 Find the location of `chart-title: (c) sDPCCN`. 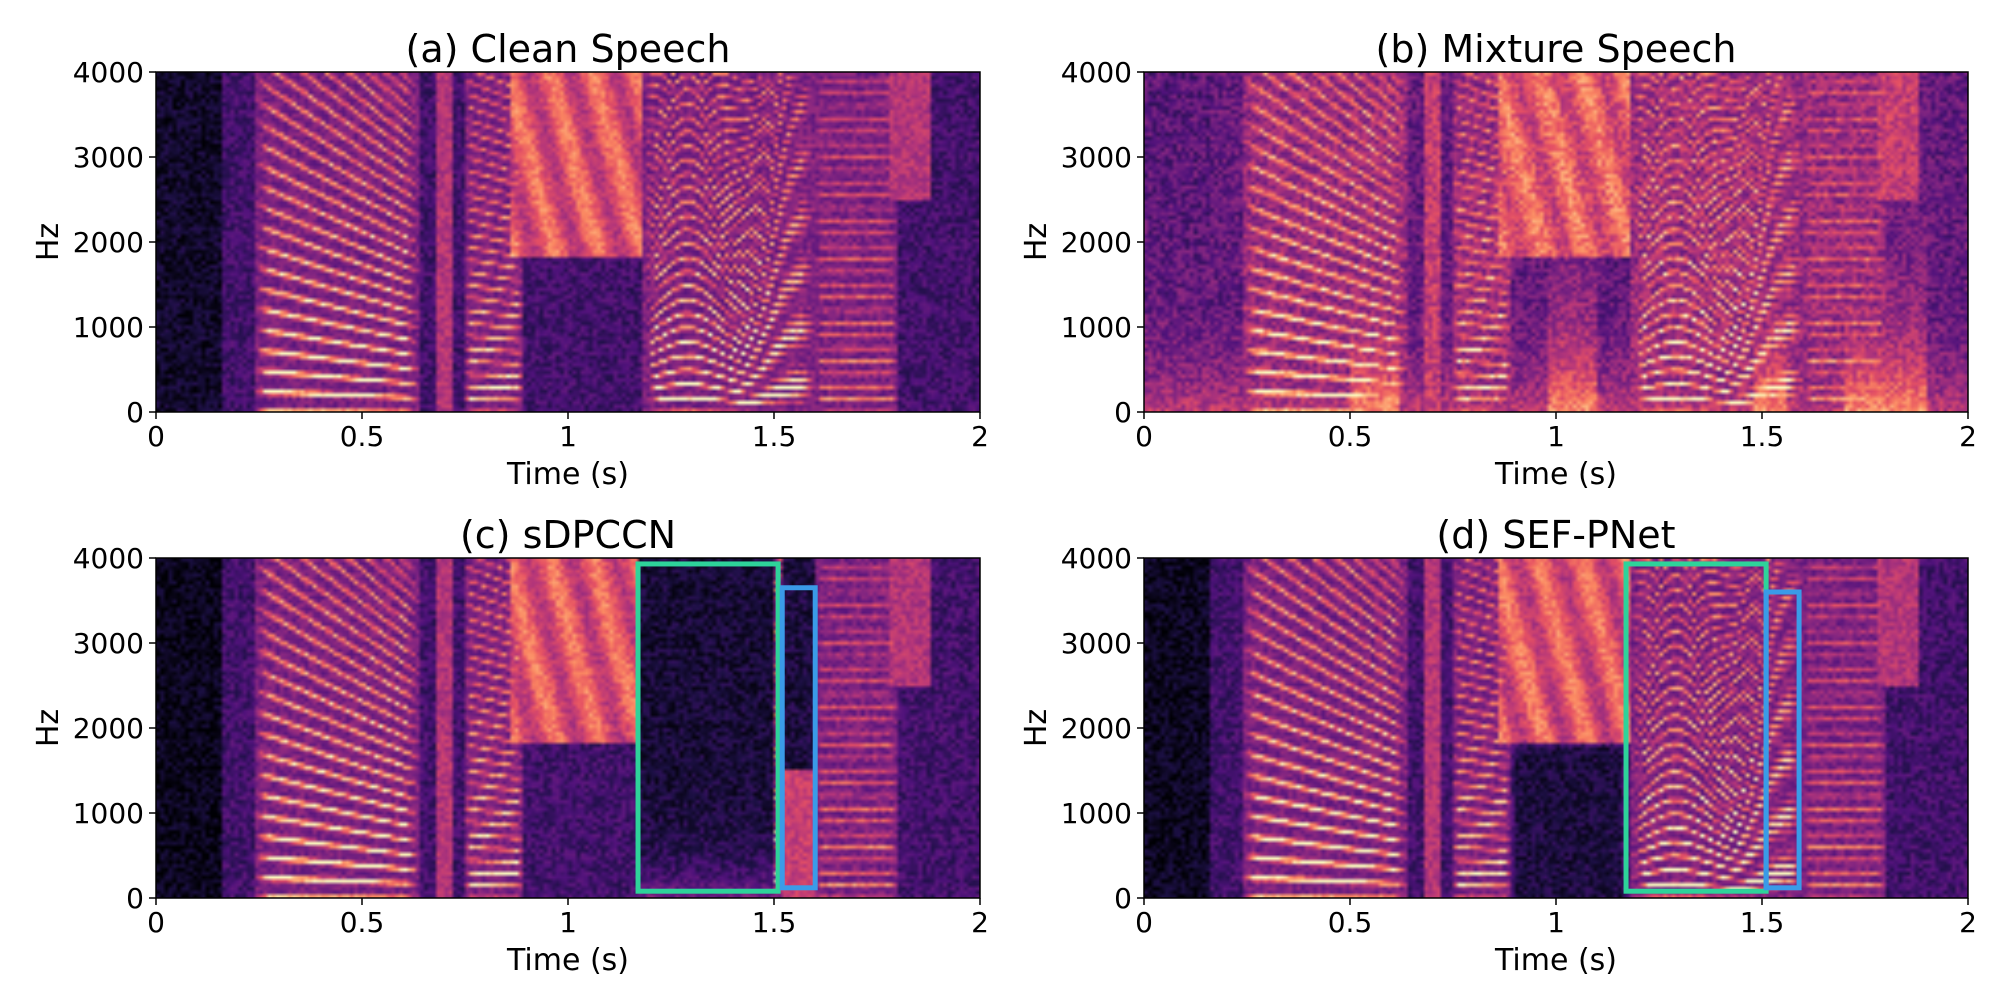

chart-title: (c) sDPCCN is located at coordinates (568, 535).